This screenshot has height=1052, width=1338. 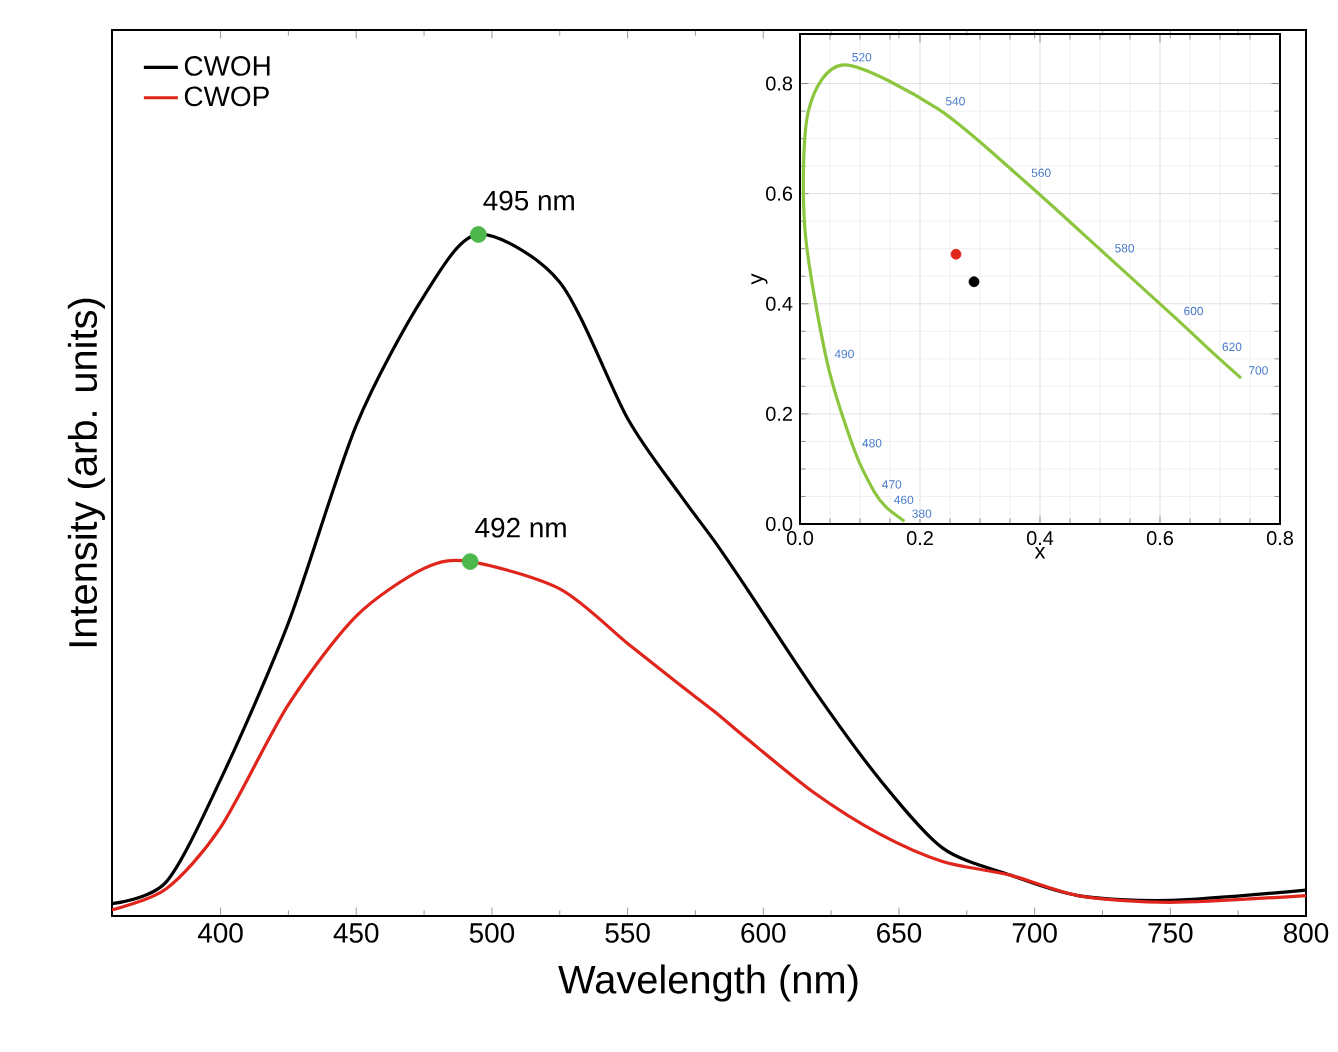 What do you see at coordinates (520, 527) in the screenshot?
I see `annotation: 492 nm` at bounding box center [520, 527].